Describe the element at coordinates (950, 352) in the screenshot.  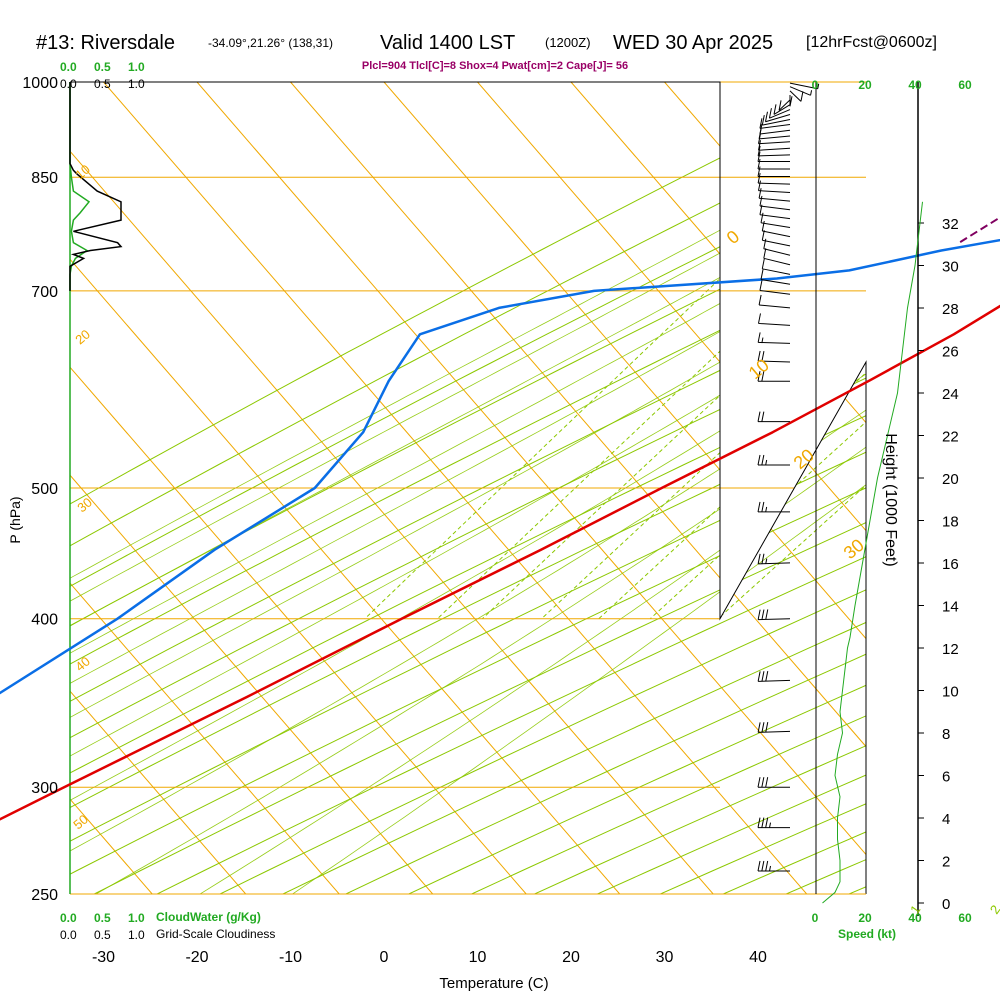
I see `height-tick-label: 26` at that location.